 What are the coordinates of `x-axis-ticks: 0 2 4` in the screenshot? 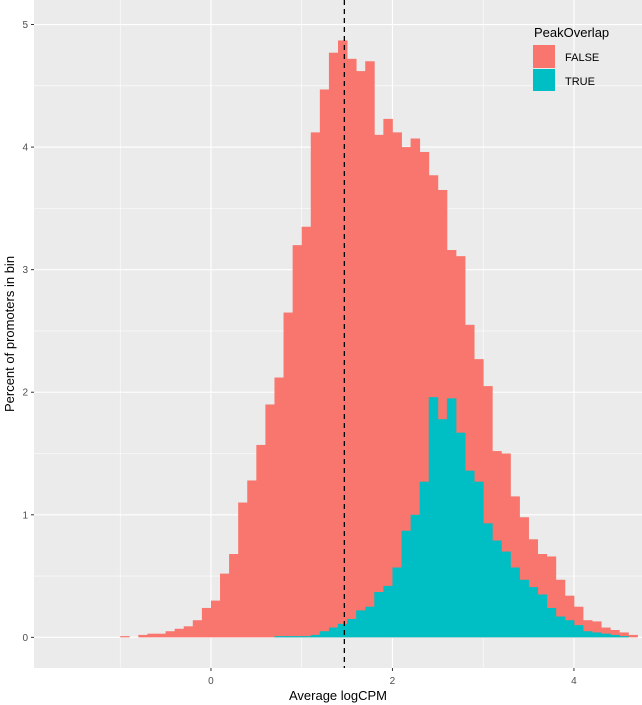 It's located at (392, 677).